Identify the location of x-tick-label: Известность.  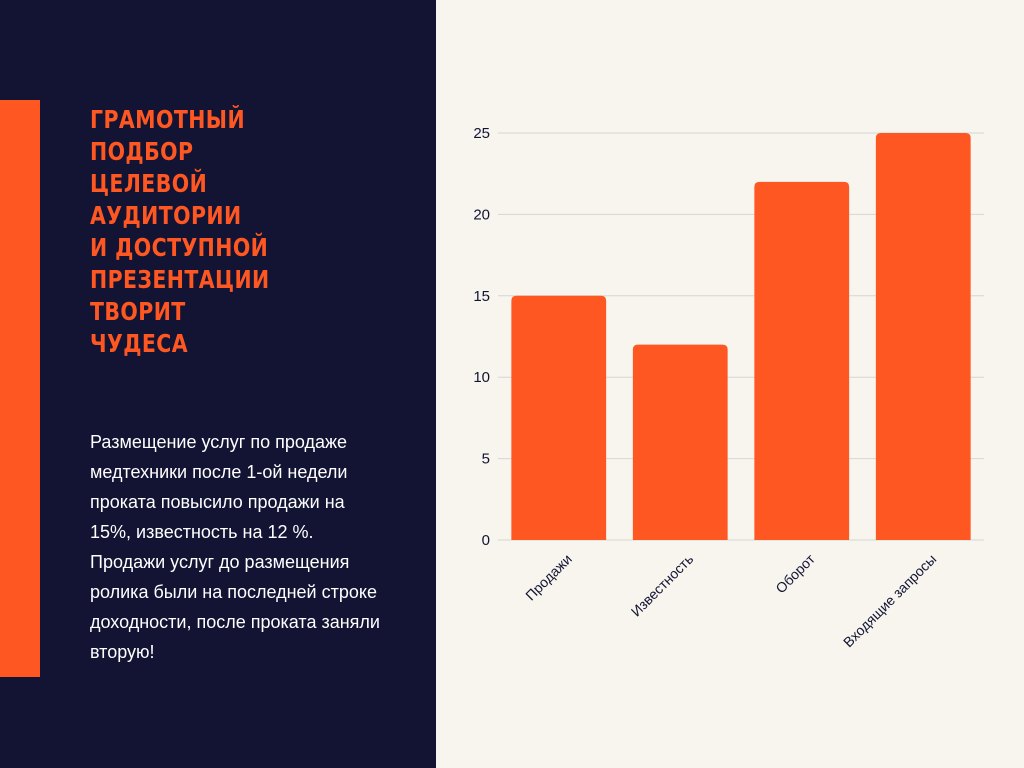
(662, 585).